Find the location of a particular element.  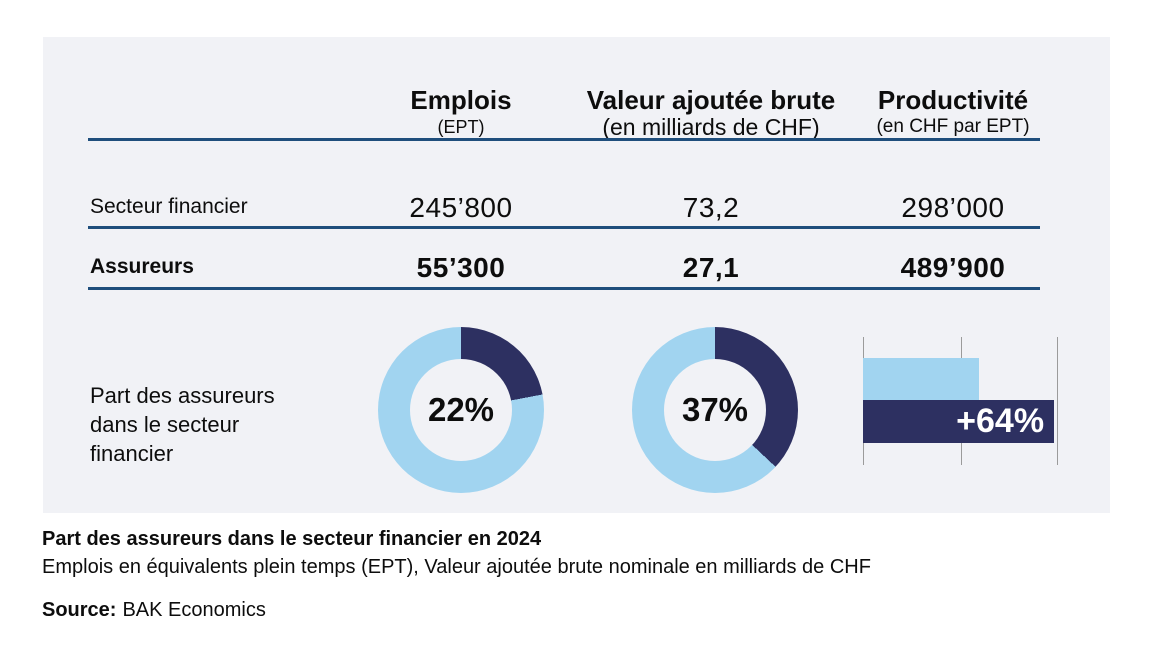

column-header-unit: (EPT) is located at coordinates (461, 127).